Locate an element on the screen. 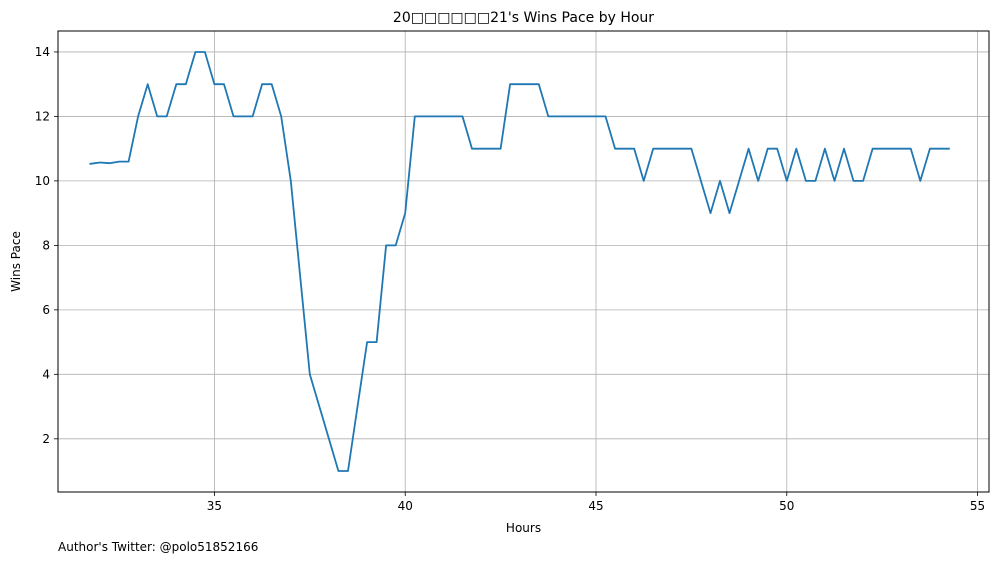 This screenshot has height=567, width=997. y-tick-label: 8 is located at coordinates (46, 245).